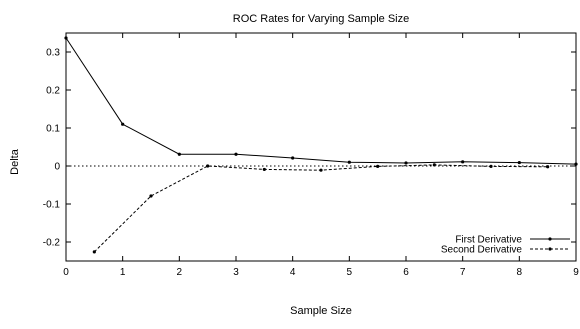 The width and height of the screenshot is (580, 329). What do you see at coordinates (463, 272) in the screenshot?
I see `x-tick-label: 7` at bounding box center [463, 272].